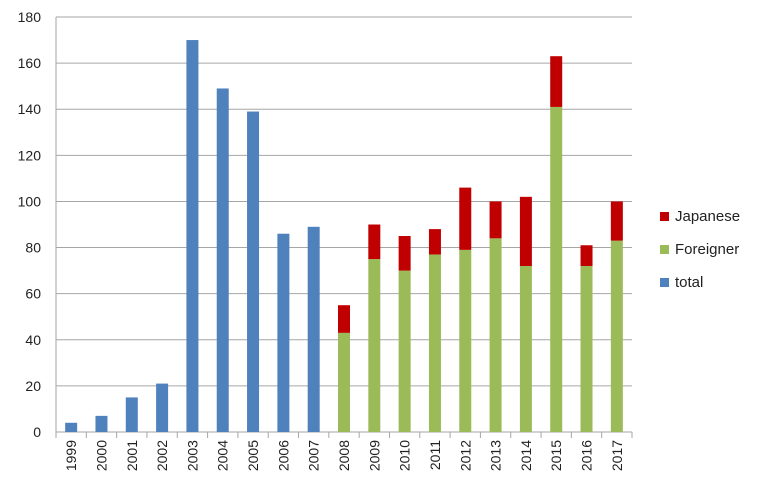 Image resolution: width=764 pixels, height=488 pixels. Describe the element at coordinates (708, 216) in the screenshot. I see `legend-label: Japanese` at that location.